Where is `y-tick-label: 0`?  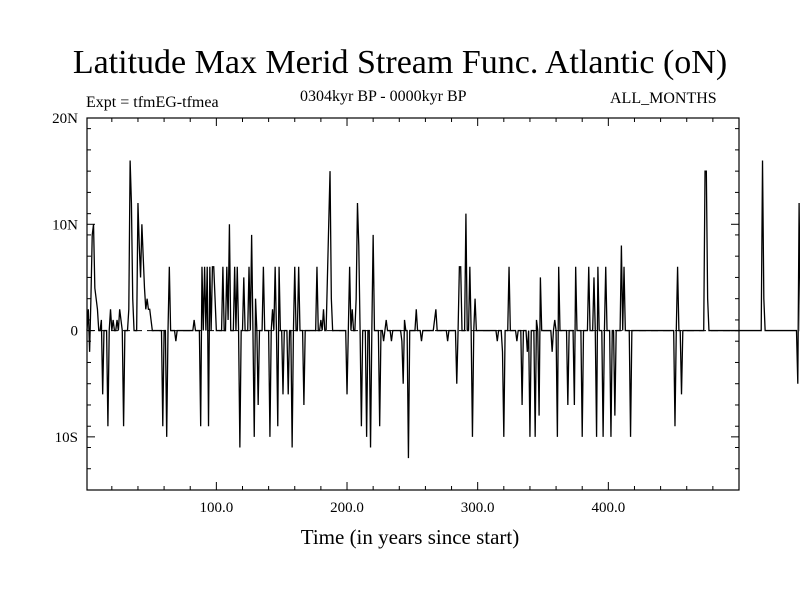 y-tick-label: 0 is located at coordinates (75, 332).